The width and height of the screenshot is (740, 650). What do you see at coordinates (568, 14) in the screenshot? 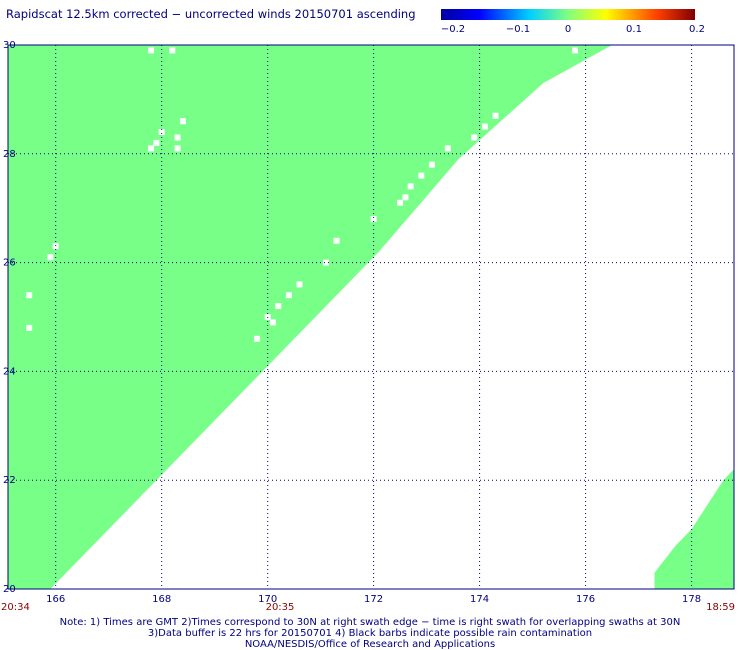
I see `colorbar-gradient` at bounding box center [568, 14].